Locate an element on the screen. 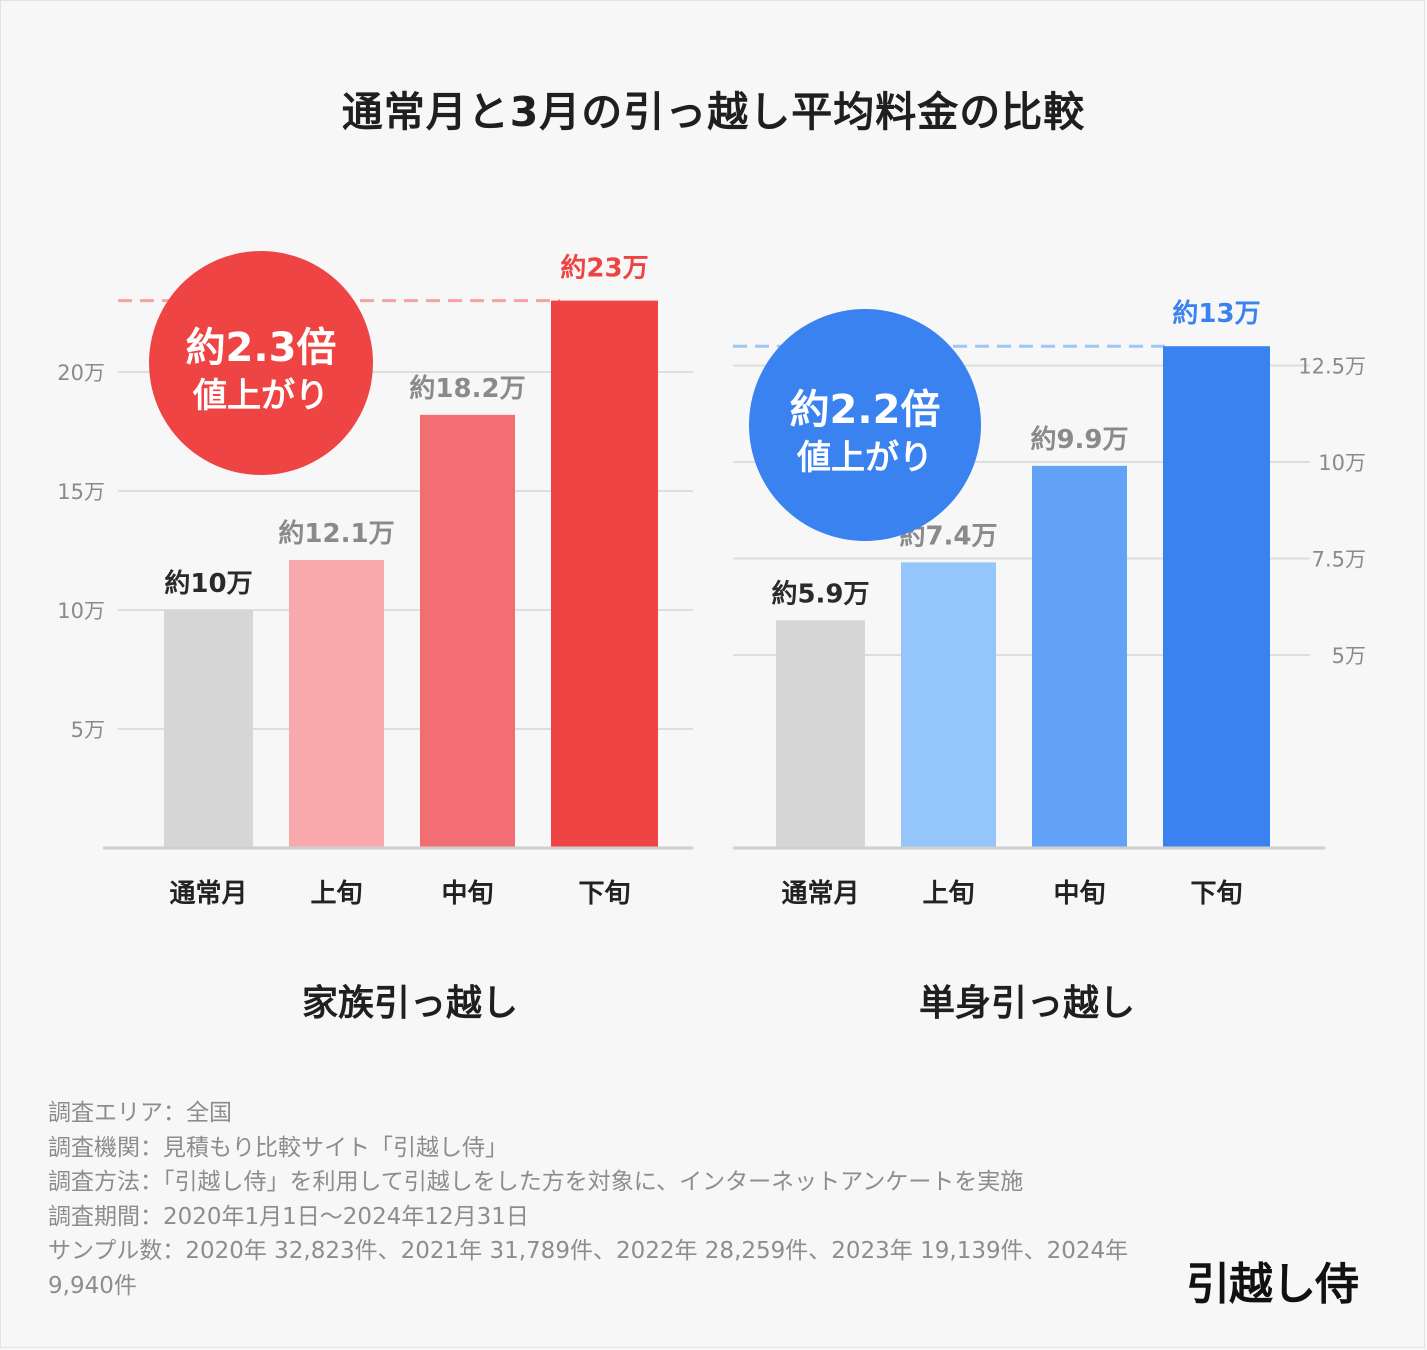  family-badge-circle is located at coordinates (261, 363).